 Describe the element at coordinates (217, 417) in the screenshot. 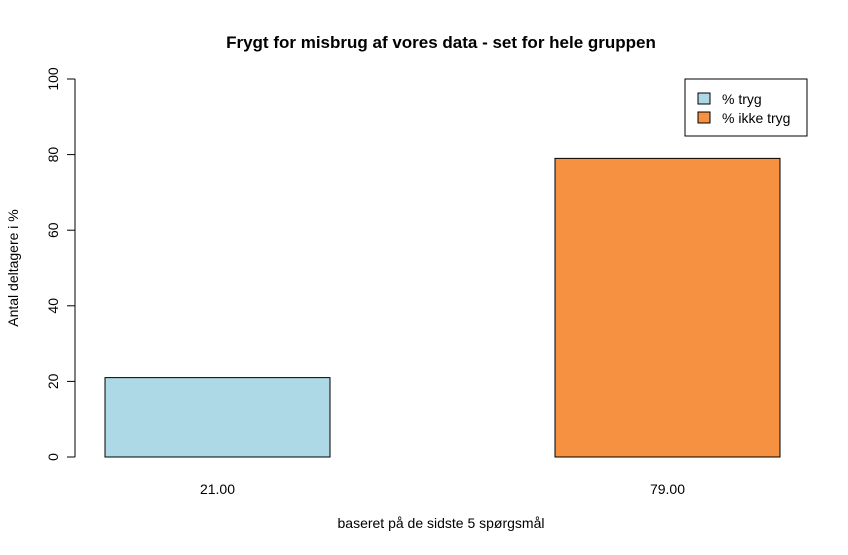

I see `bar-tryg` at that location.